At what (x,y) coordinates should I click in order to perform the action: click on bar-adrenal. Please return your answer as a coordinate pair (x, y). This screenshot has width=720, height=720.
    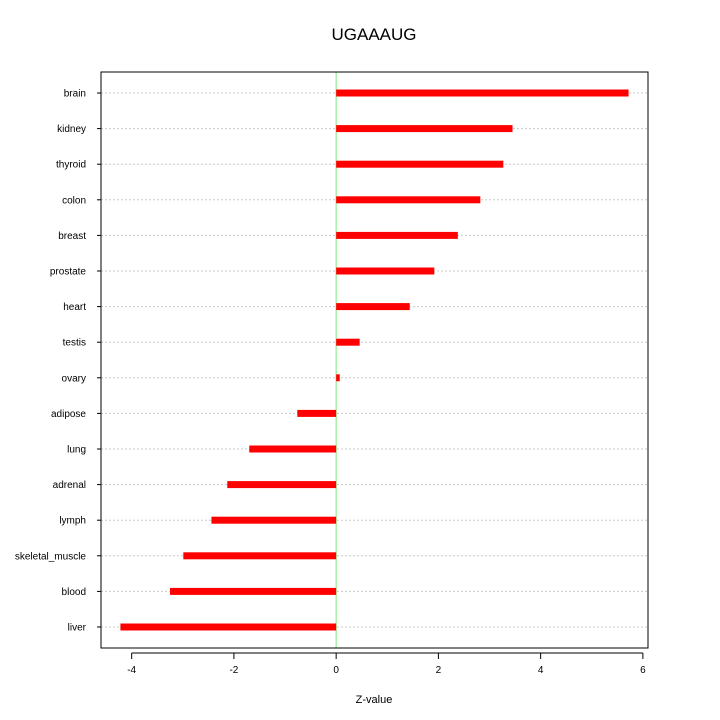
    Looking at the image, I should click on (282, 485).